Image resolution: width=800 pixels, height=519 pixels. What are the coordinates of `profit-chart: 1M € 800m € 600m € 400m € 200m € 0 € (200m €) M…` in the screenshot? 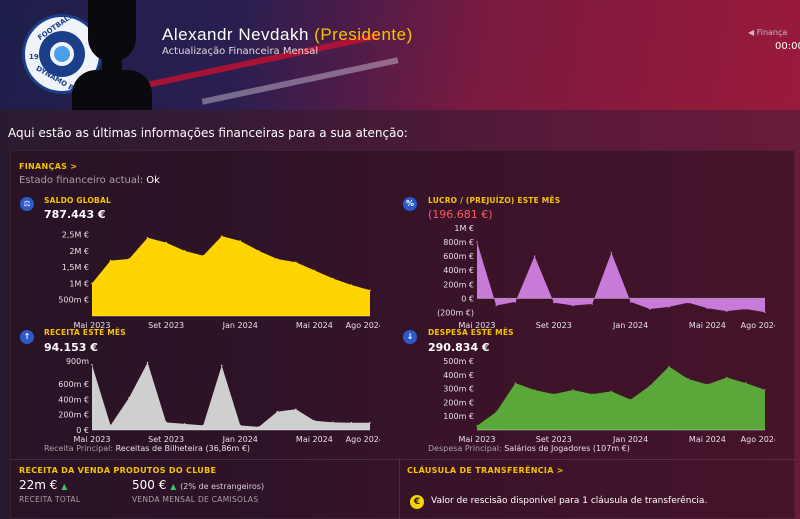 It's located at (600, 276).